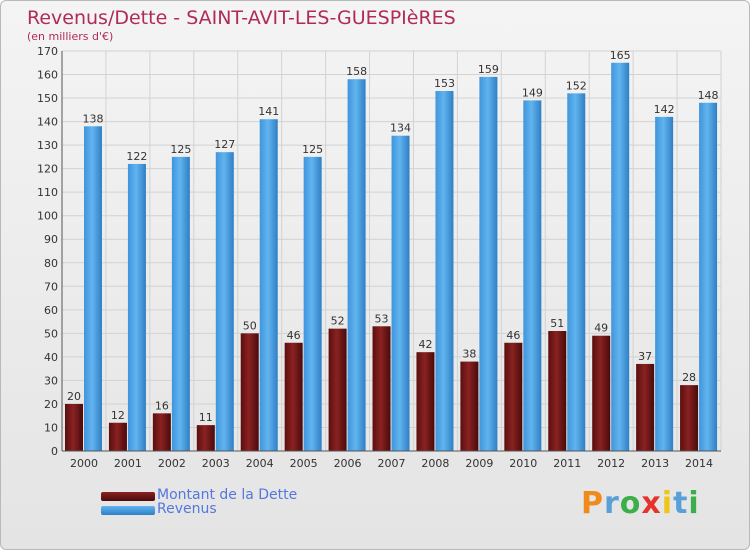  What do you see at coordinates (54, 451) in the screenshot?
I see `y-tick-label: 0` at bounding box center [54, 451].